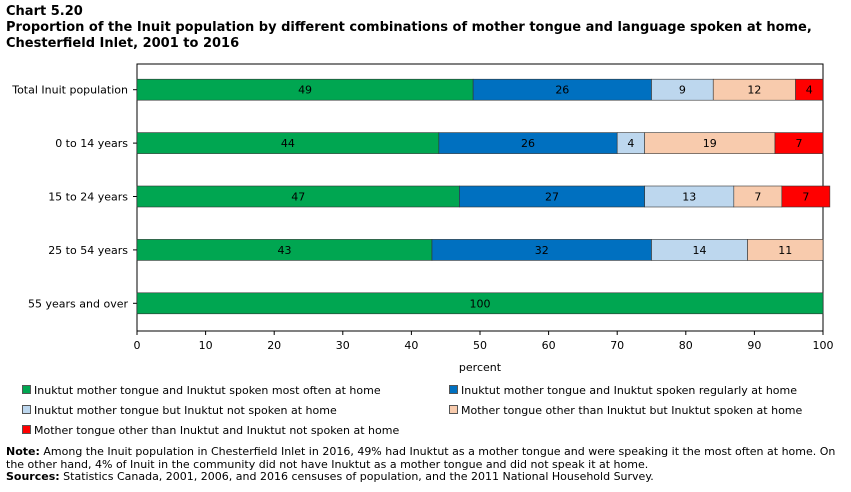  What do you see at coordinates (288, 143) in the screenshot?
I see `data-label: 44` at bounding box center [288, 143].